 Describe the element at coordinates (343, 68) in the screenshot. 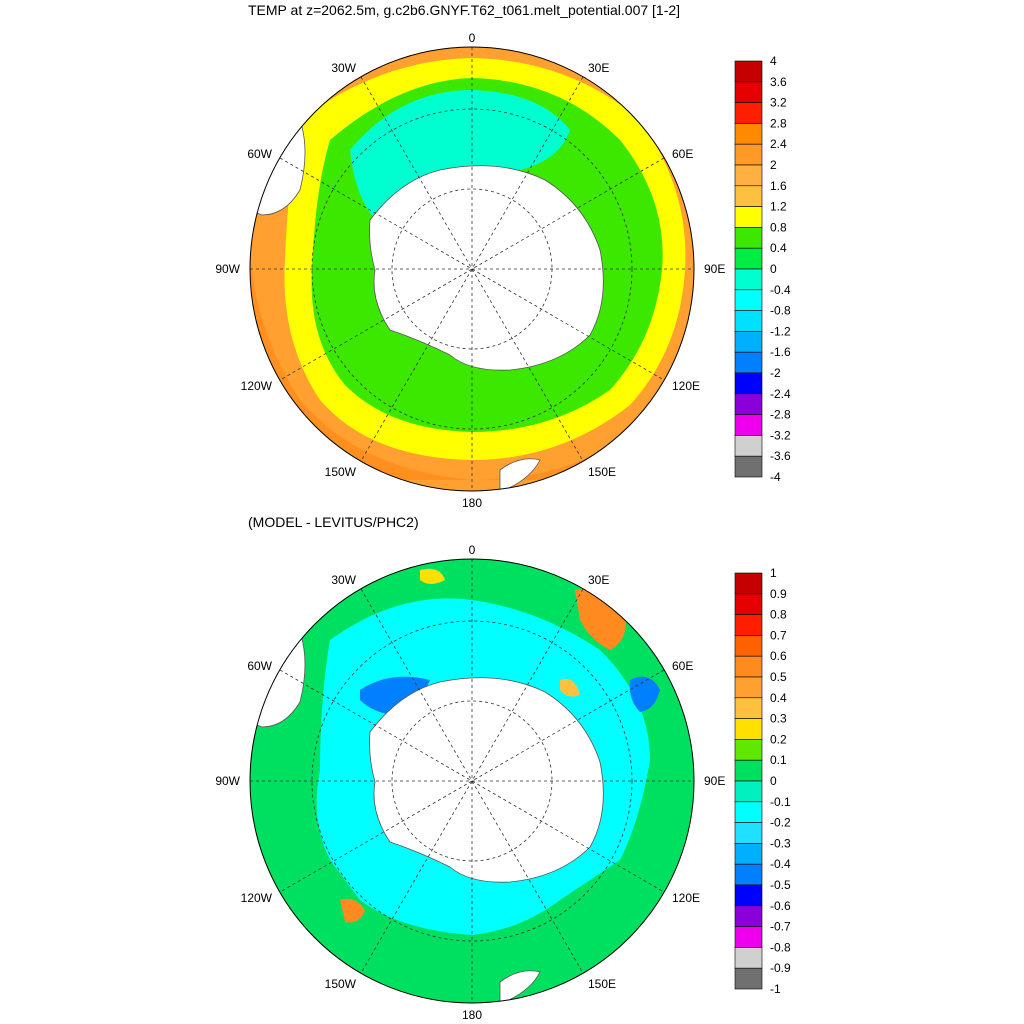

I see `top-label-30w: 30W` at that location.